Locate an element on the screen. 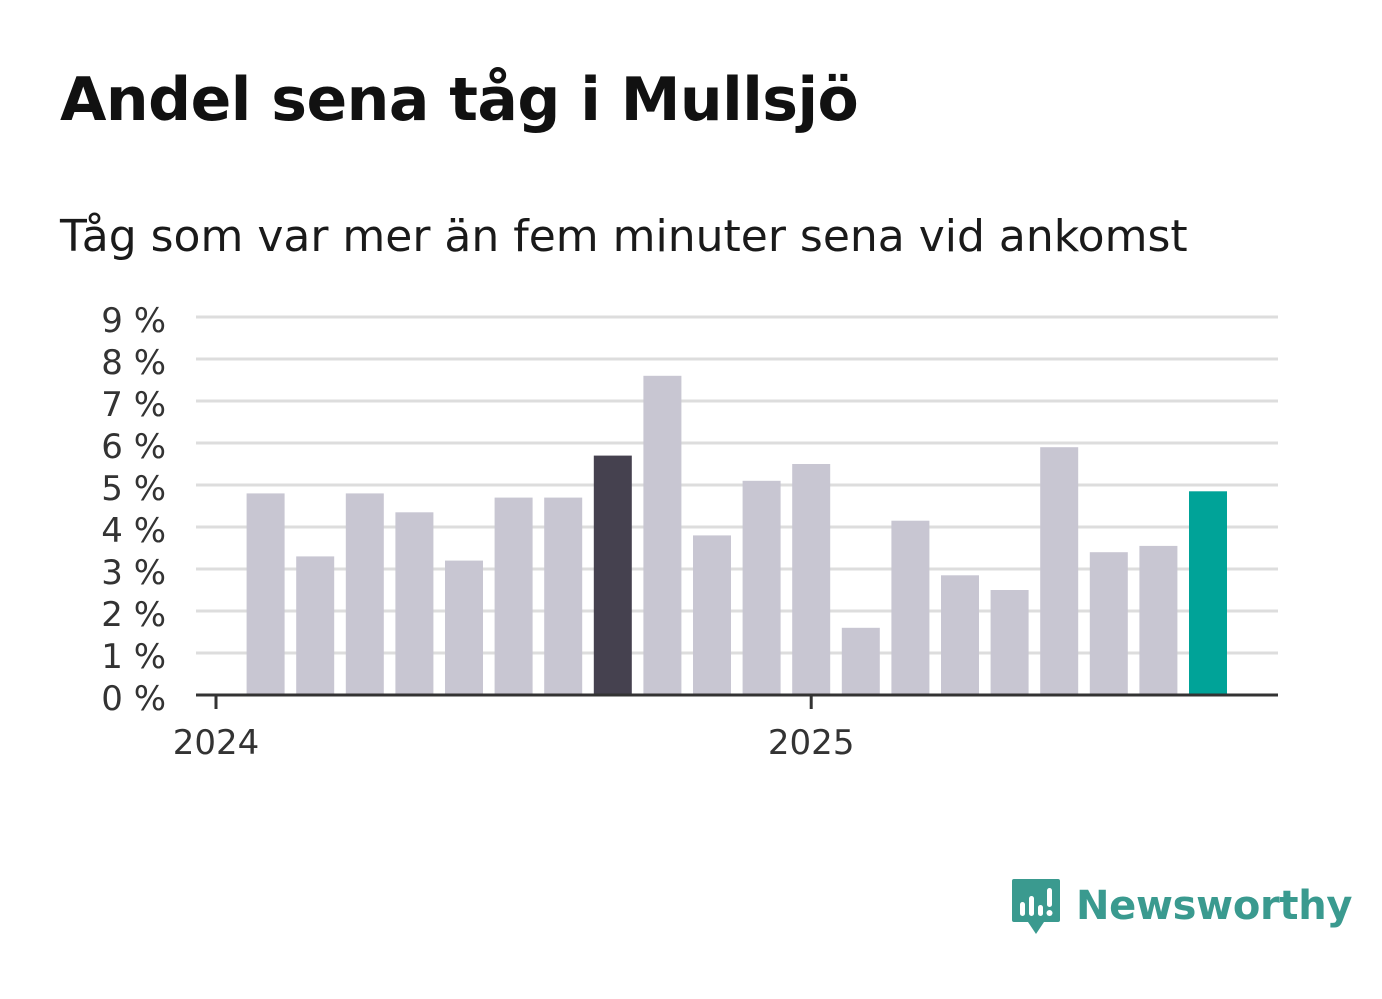  y-tick-label: 1 % is located at coordinates (133, 657).